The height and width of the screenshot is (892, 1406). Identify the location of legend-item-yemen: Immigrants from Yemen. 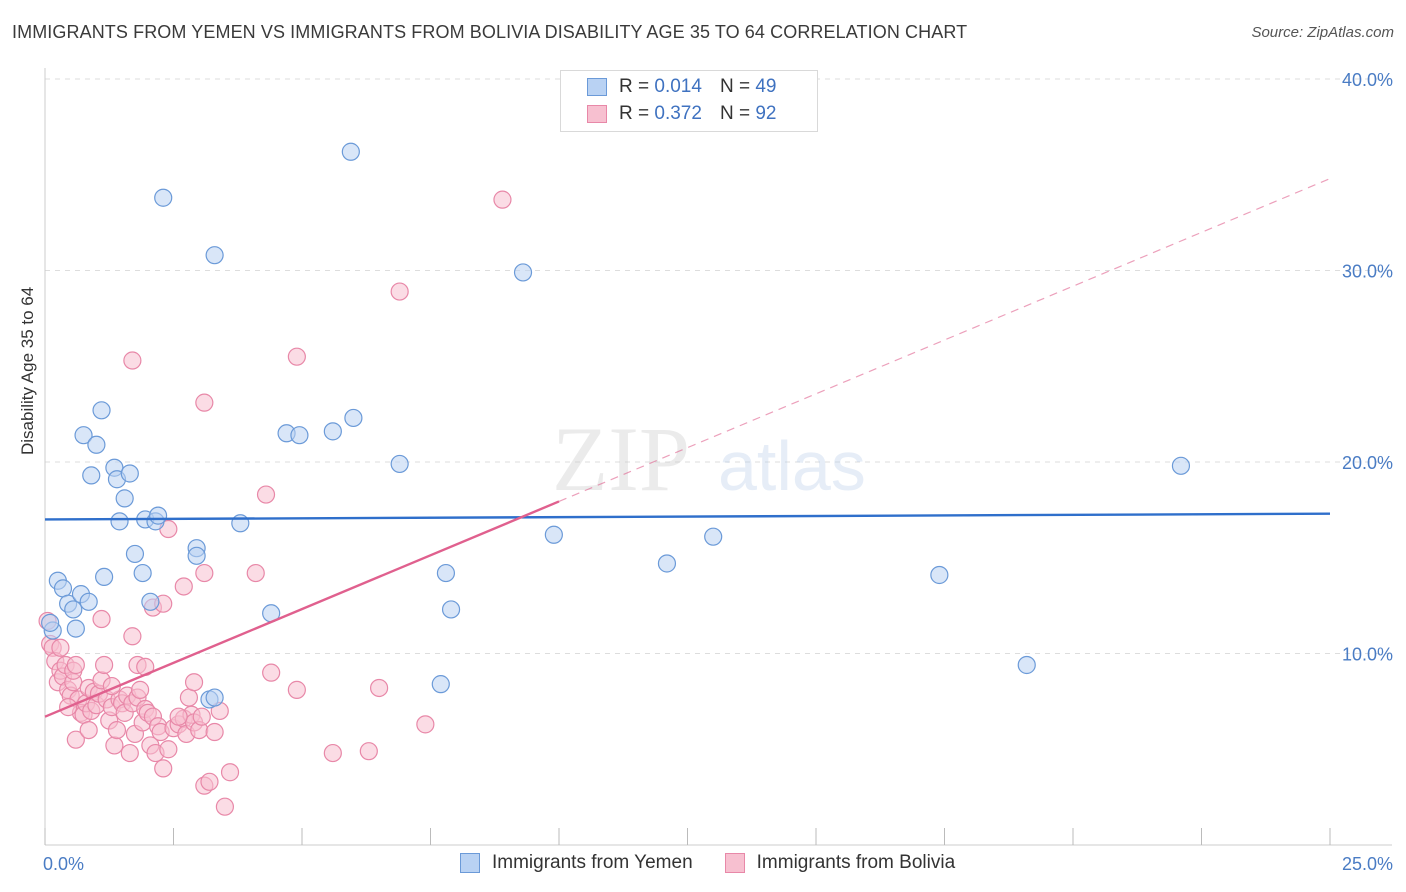
(576, 863).